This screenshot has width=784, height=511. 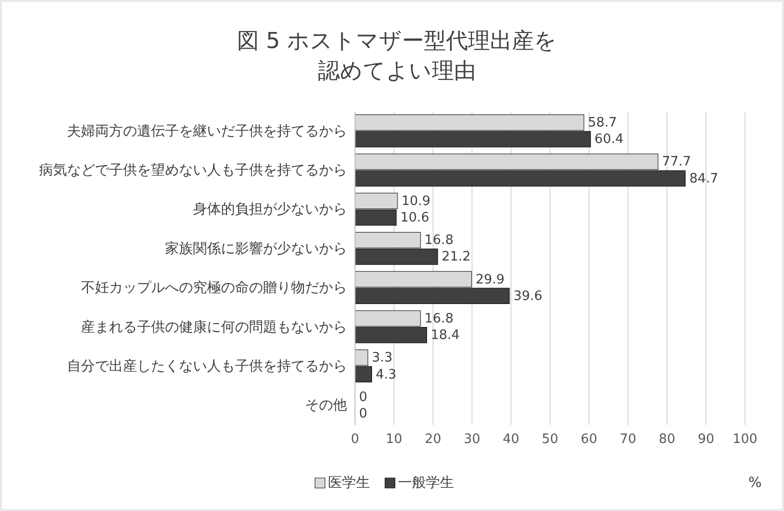 What do you see at coordinates (433, 439) in the screenshot?
I see `x-tick-label: 20` at bounding box center [433, 439].